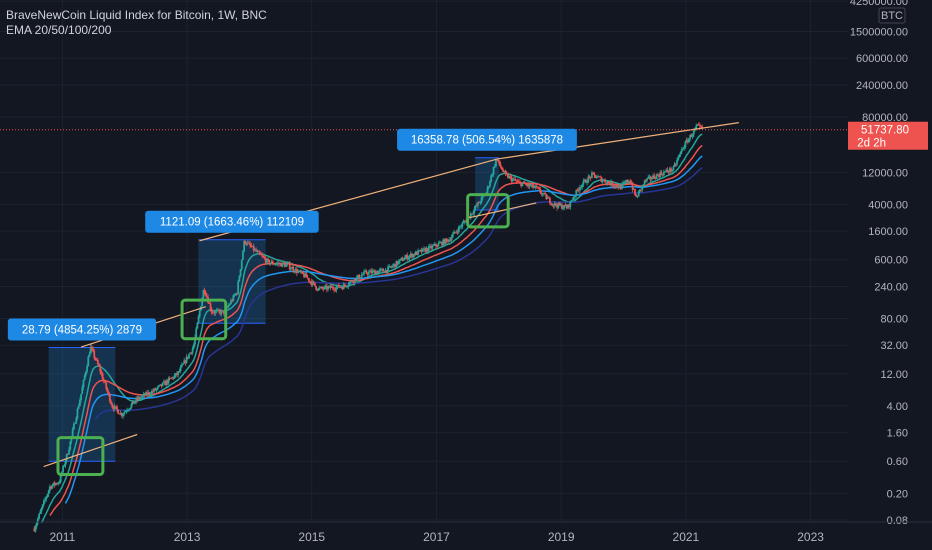 The height and width of the screenshot is (550, 932). What do you see at coordinates (466, 532) in the screenshot?
I see `x-axis: 2011 2013 2015 2017 2019 2021 2023` at bounding box center [466, 532].